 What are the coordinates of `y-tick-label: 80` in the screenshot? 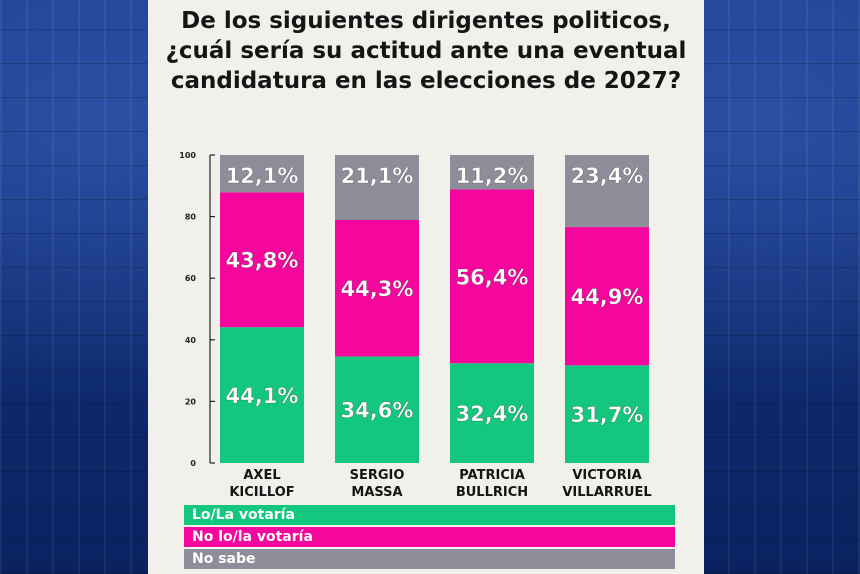 It's located at (191, 217).